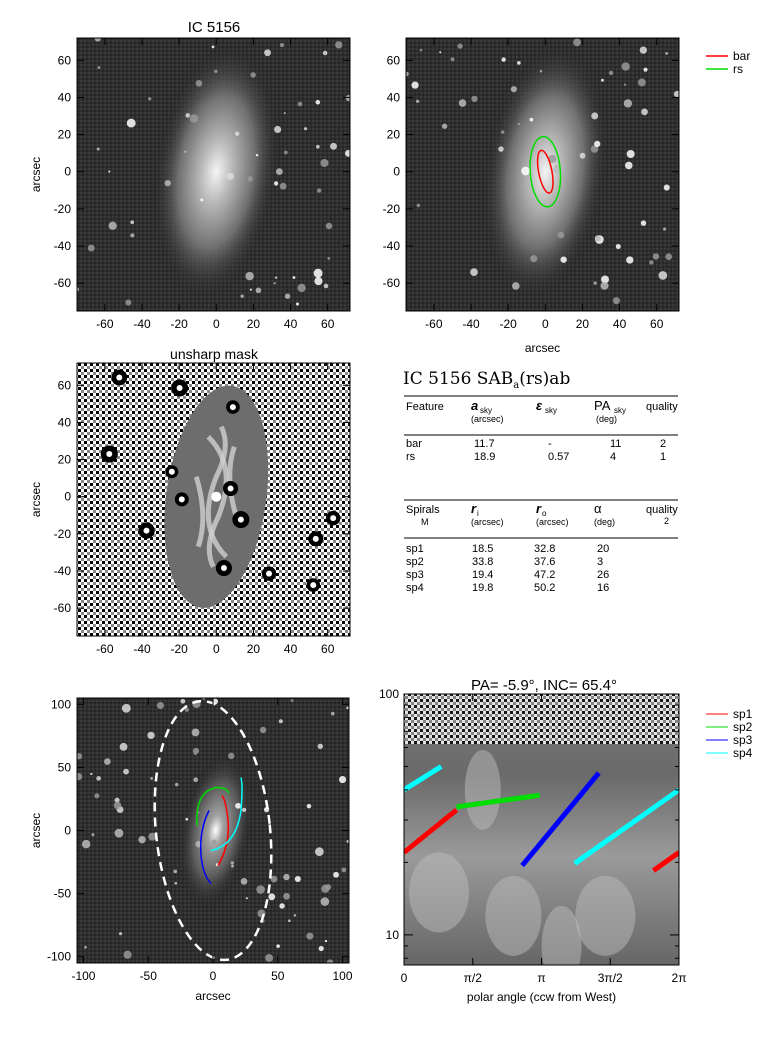 The width and height of the screenshot is (779, 1039). I want to click on p3-ytick-label: 60, so click(65, 385).